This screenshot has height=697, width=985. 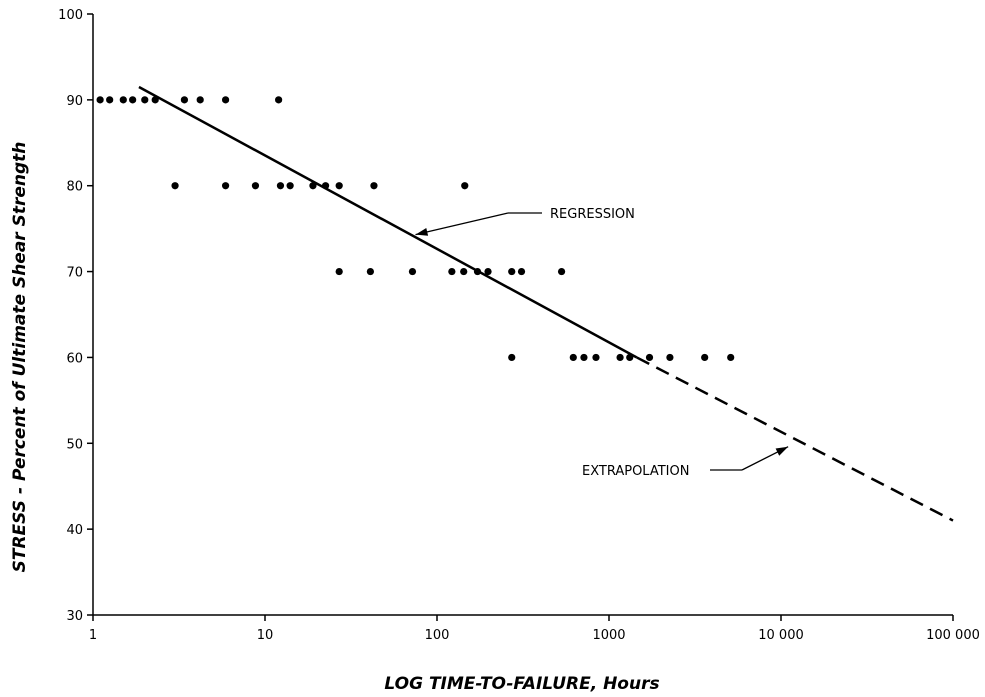 I want to click on x-tick-label: 100 000, so click(x=953, y=635).